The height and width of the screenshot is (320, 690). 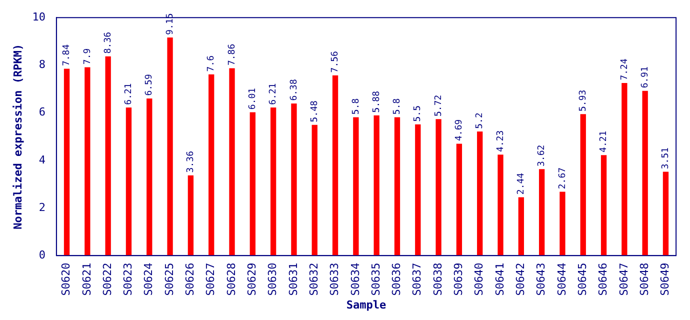 I want to click on y-tick-label: 6, so click(x=42, y=112).